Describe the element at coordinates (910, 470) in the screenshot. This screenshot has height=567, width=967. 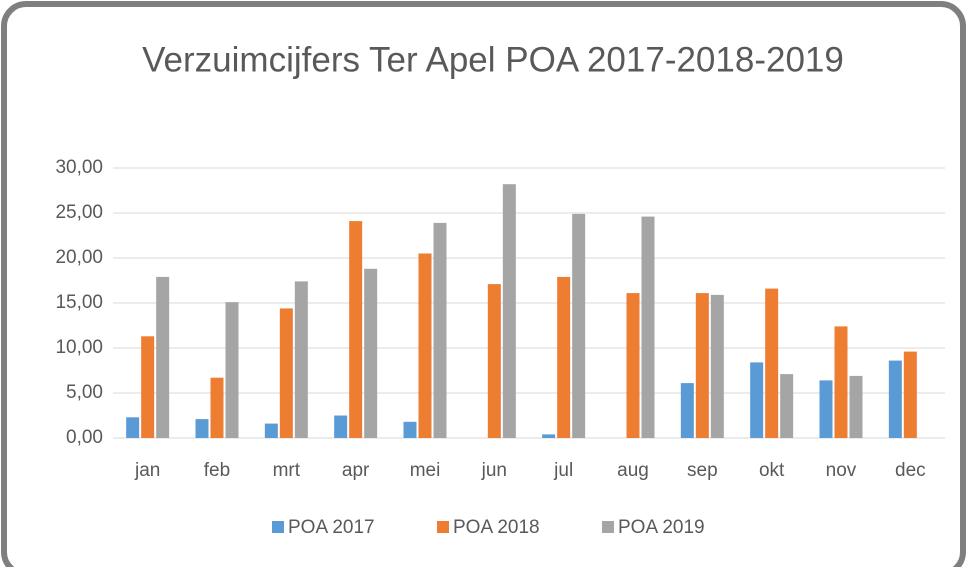
I see `x-tick-label: dec` at that location.